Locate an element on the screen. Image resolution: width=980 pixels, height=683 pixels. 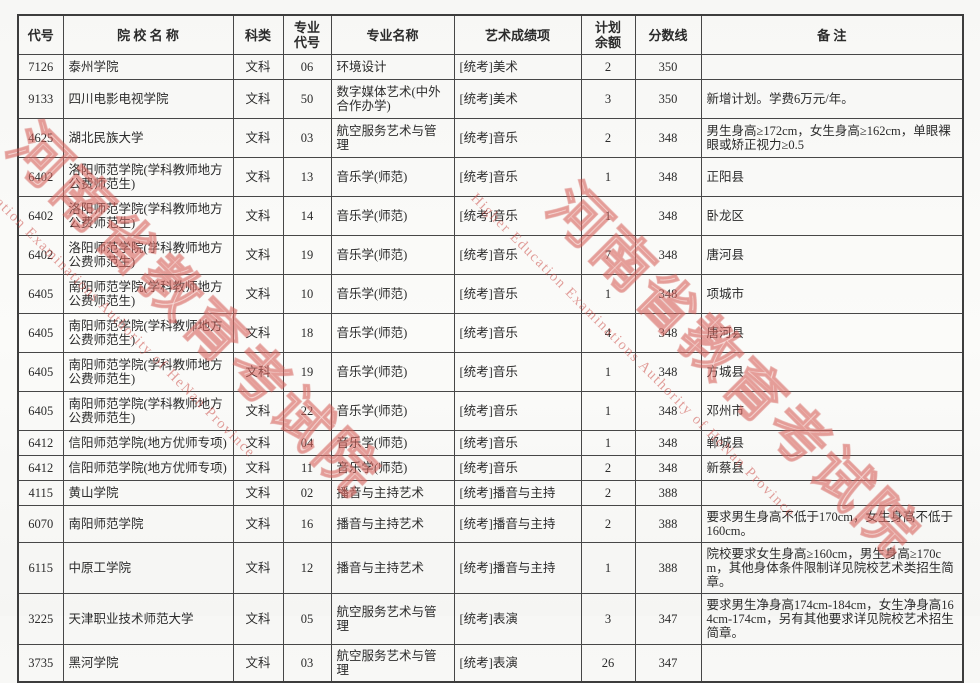
column-header-school: 院 校 名 称 is located at coordinates (148, 34).